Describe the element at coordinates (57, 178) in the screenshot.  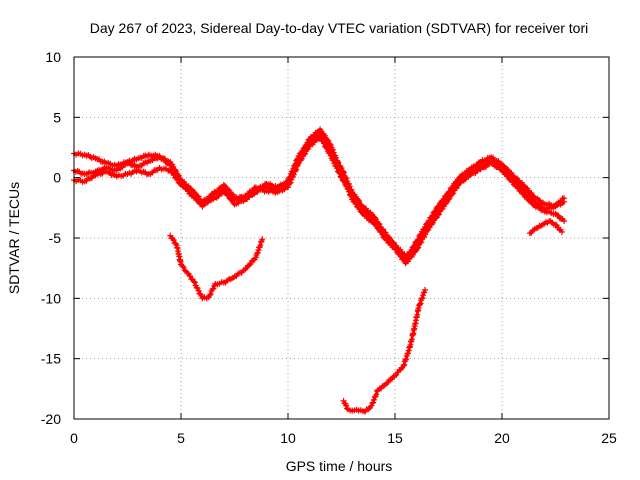
I see `y-tick-label: 0` at that location.